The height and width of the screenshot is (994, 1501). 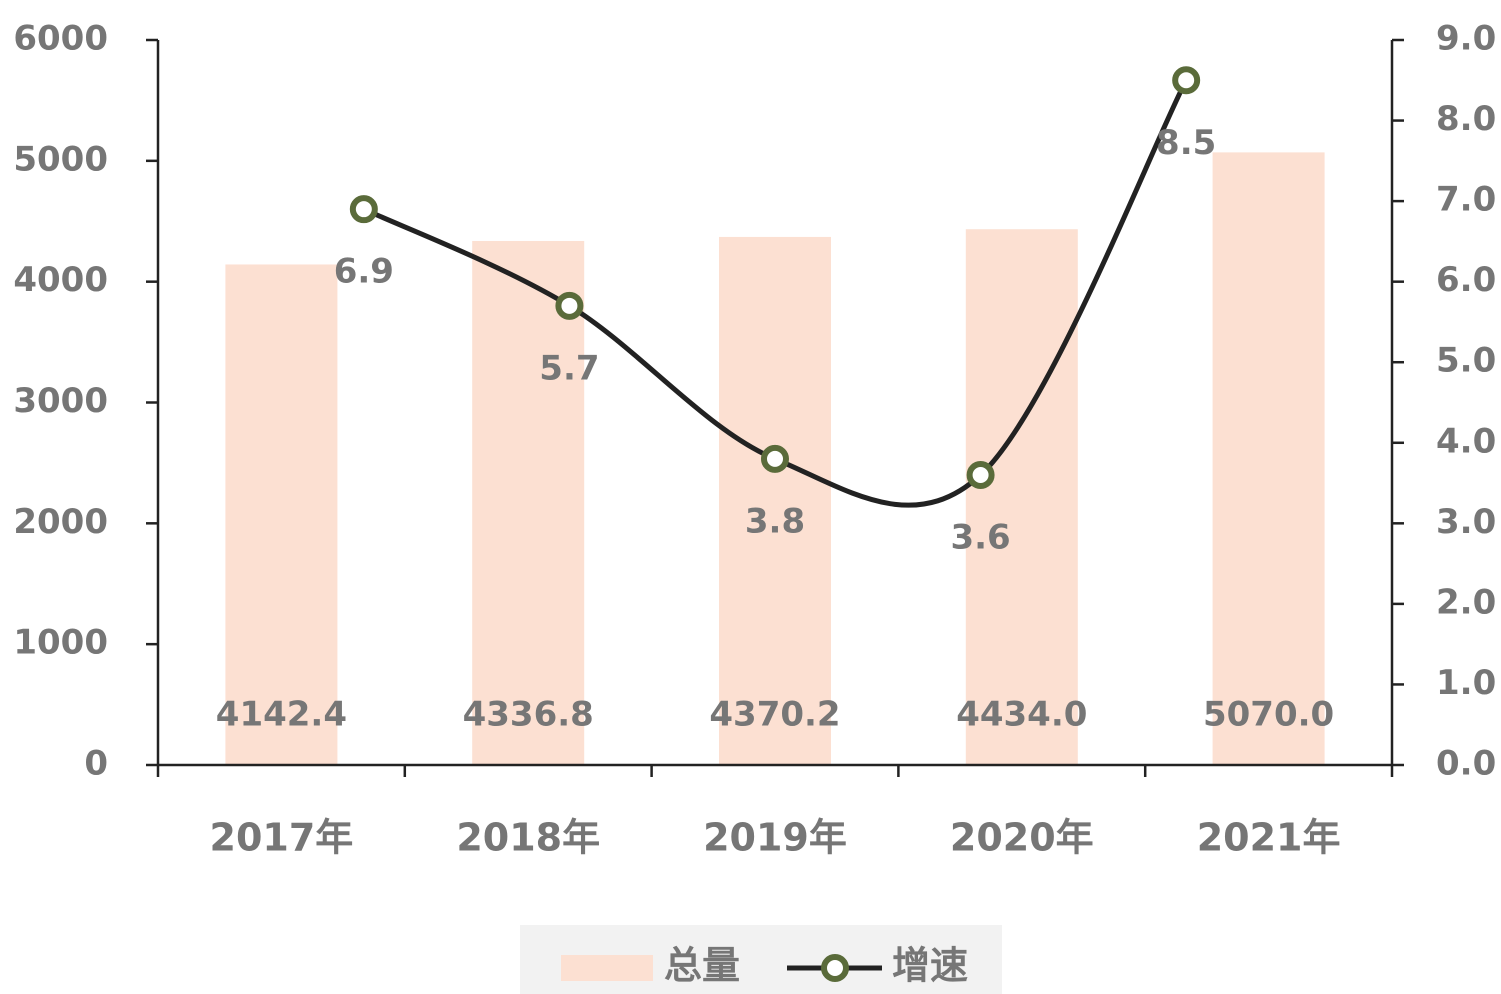 I want to click on y2-tick-label: 6.0, so click(x=1466, y=280).